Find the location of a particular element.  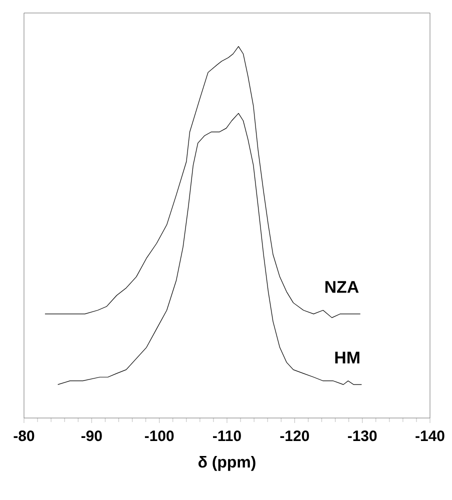

x-tick-label: -100 is located at coordinates (159, 436).